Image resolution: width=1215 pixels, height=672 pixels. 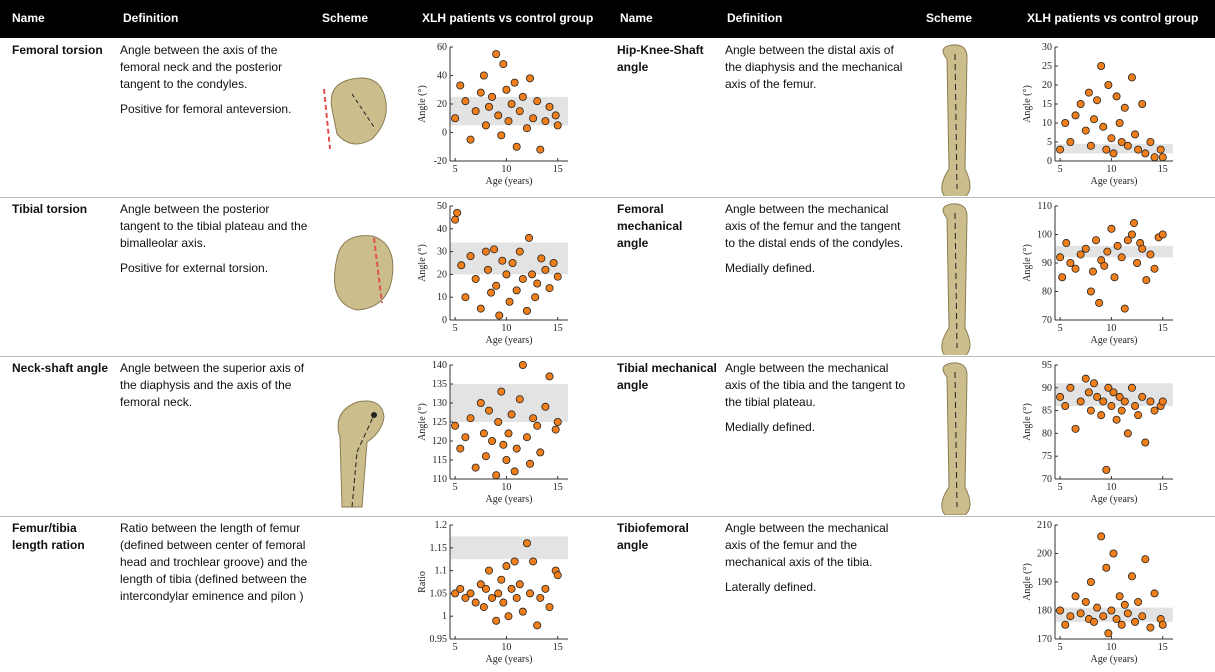 I want to click on y-tick-label: 10, so click(x=442, y=297).